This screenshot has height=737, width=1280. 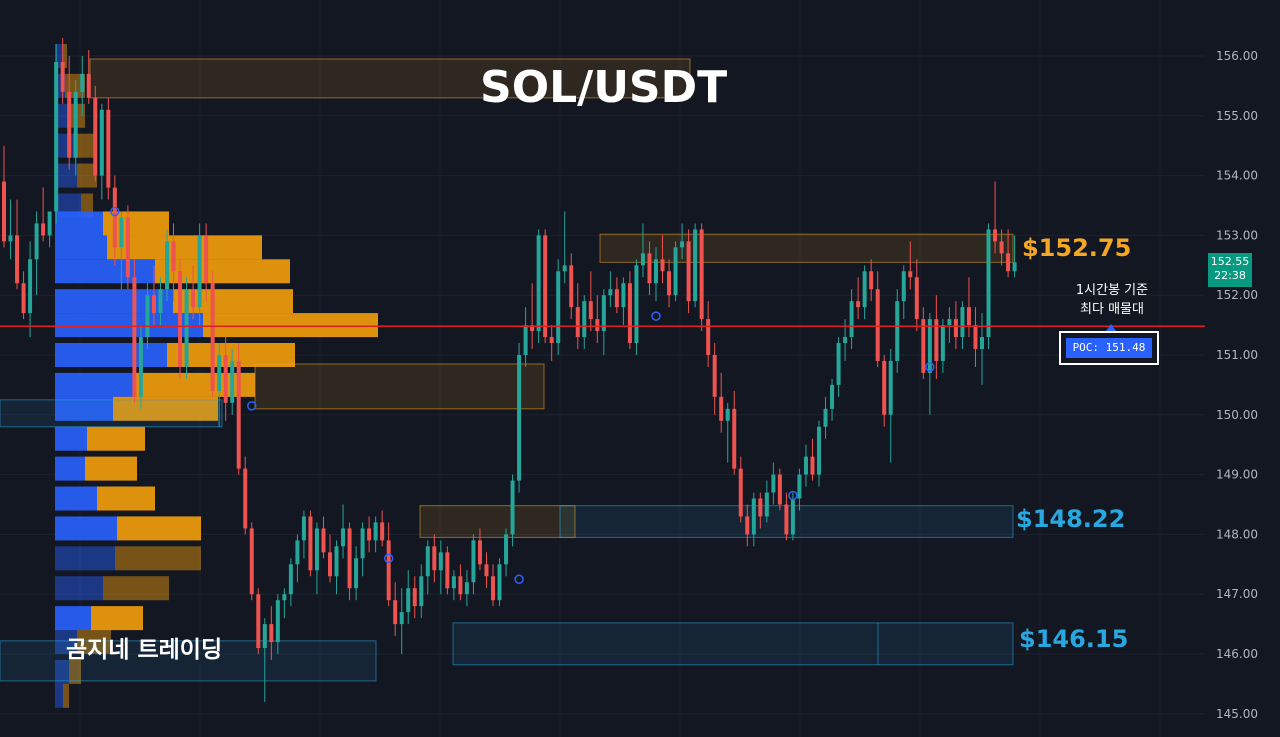 I want to click on current-price-tag: 152.55 22:38, so click(x=1230, y=270).